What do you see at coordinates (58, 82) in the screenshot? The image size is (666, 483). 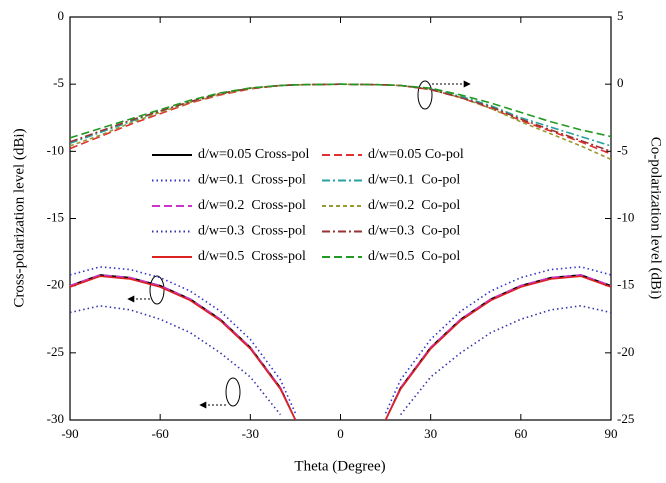 I see `y-tick-label: -5` at bounding box center [58, 82].